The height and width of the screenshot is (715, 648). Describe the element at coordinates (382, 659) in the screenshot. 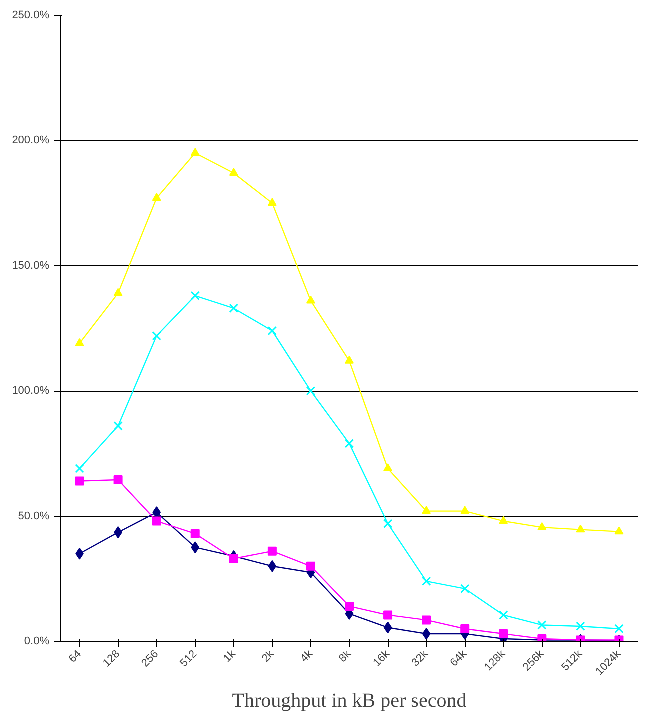

I see `x-tick-label: 16k` at that location.